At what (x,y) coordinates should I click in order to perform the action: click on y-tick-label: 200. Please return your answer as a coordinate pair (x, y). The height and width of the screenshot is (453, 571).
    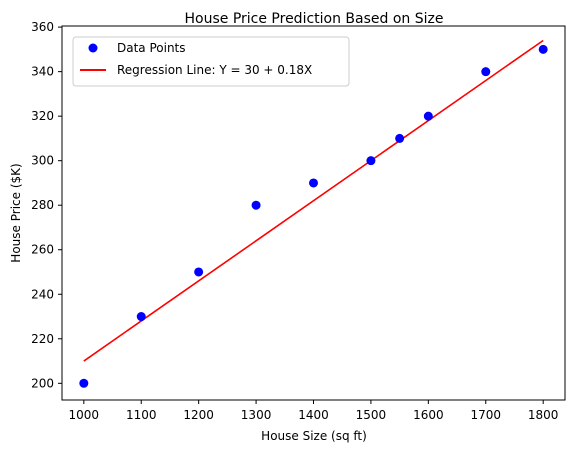
    Looking at the image, I should click on (42, 383).